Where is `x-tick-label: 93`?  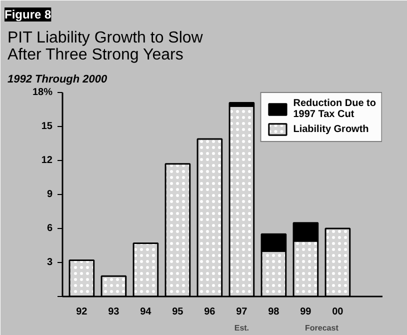
x-tick-label: 93 is located at coordinates (114, 312).